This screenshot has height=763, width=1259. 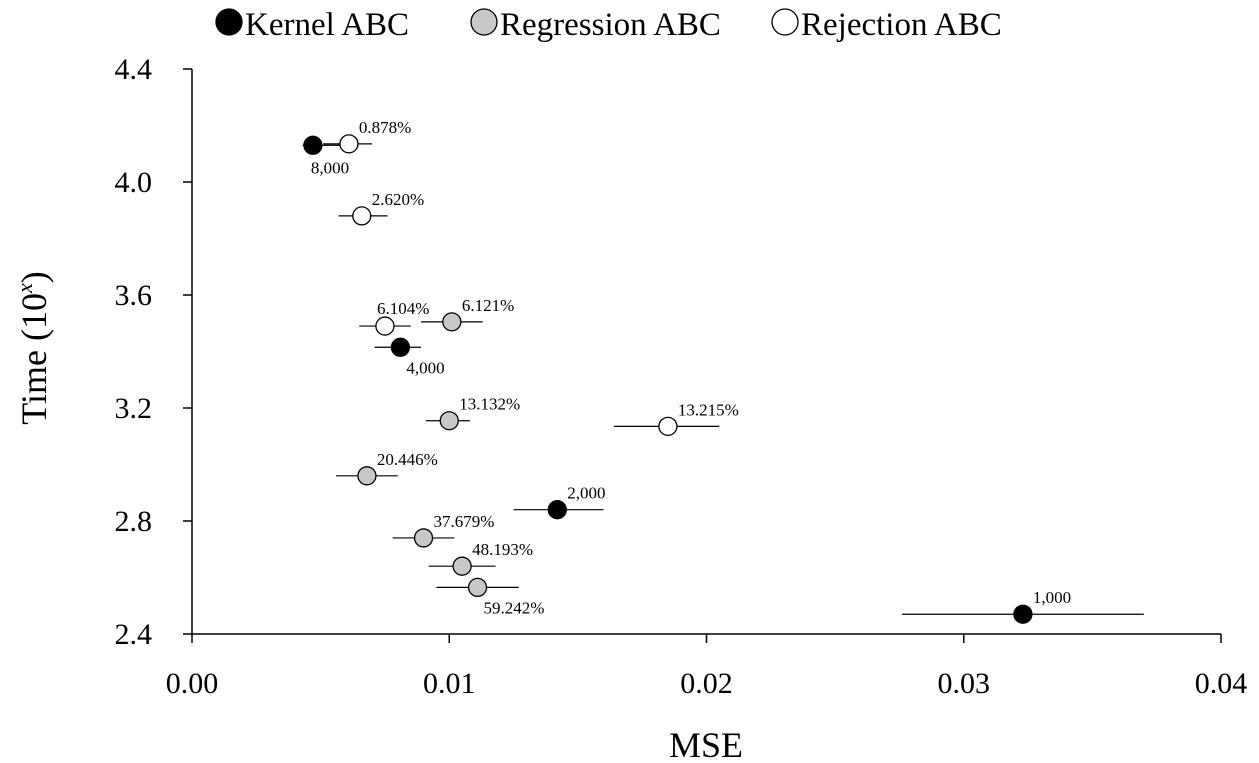 I want to click on y-tick-label: 2.4, so click(x=134, y=634).